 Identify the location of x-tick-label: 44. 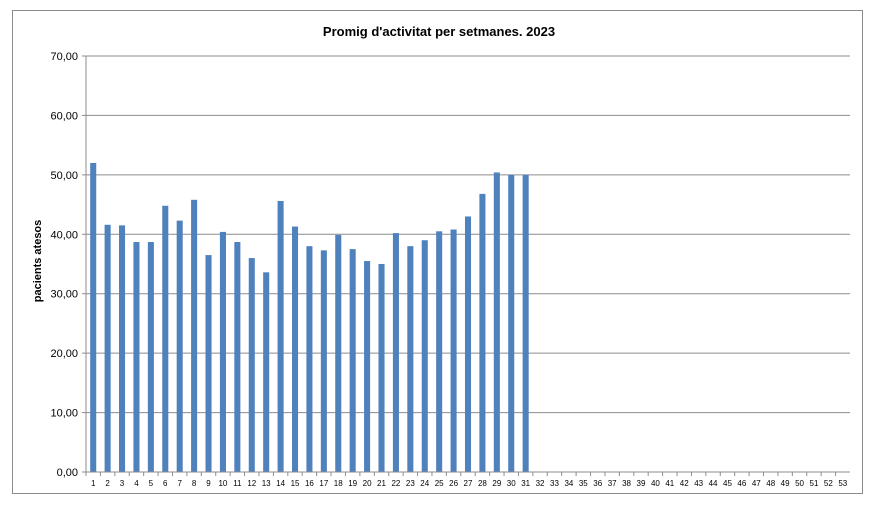
(713, 483).